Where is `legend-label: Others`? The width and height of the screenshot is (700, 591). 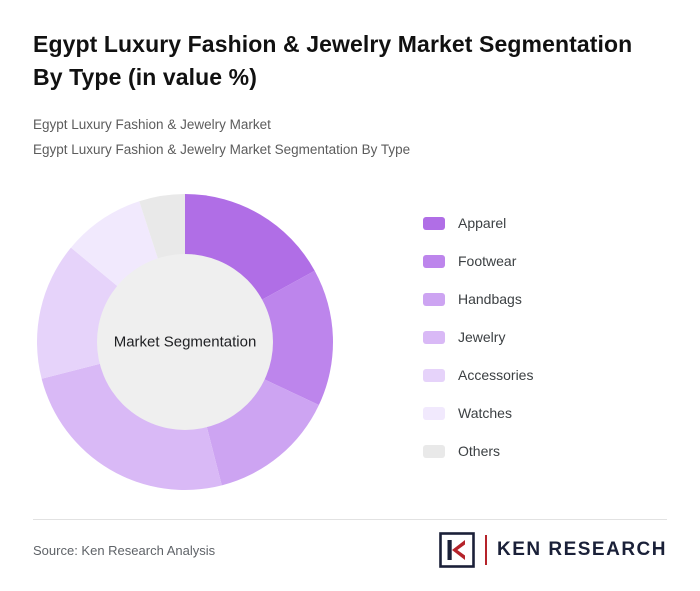 legend-label: Others is located at coordinates (479, 451).